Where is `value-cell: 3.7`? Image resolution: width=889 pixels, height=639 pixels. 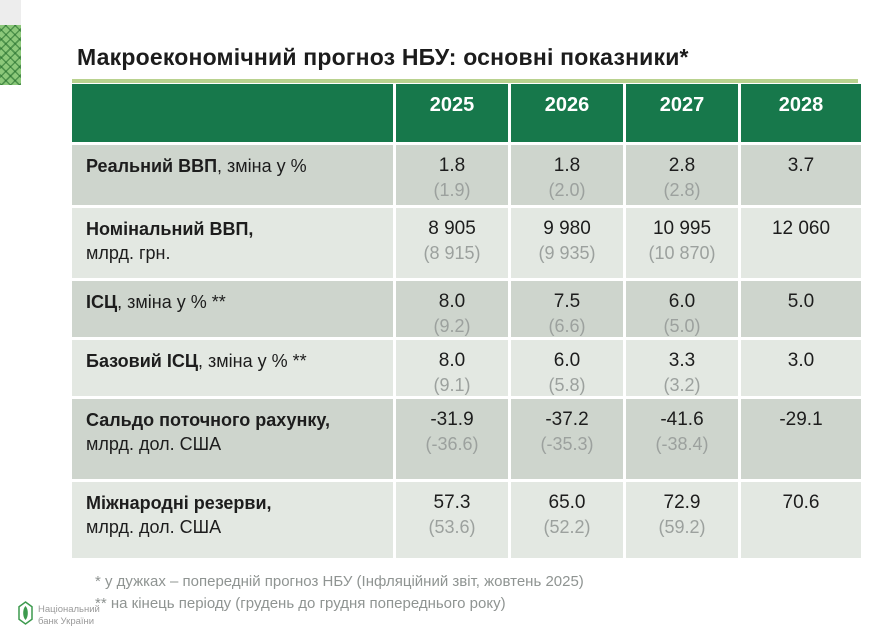
value-cell: 3.7 is located at coordinates (801, 175).